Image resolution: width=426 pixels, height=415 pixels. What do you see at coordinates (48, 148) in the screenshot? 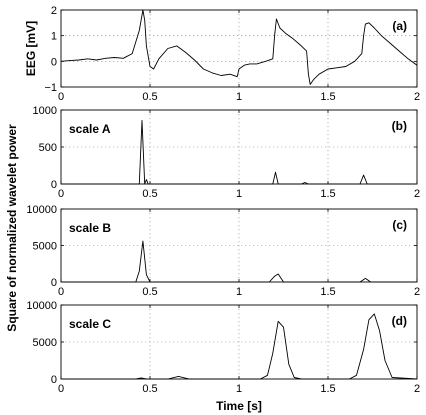
I see `y-tick-label: 500` at bounding box center [48, 148].